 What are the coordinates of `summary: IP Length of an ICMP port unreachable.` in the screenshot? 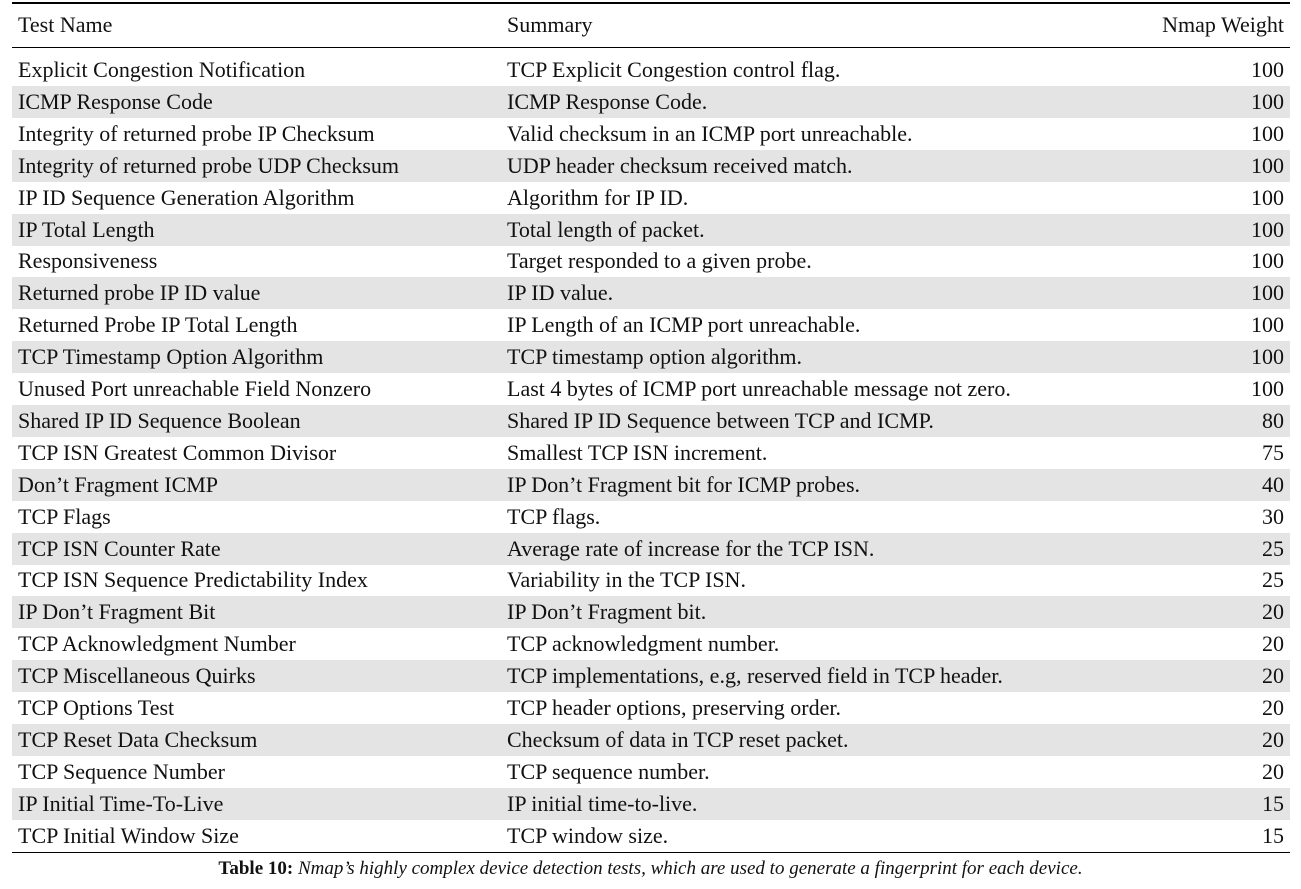 It's located at (684, 325).